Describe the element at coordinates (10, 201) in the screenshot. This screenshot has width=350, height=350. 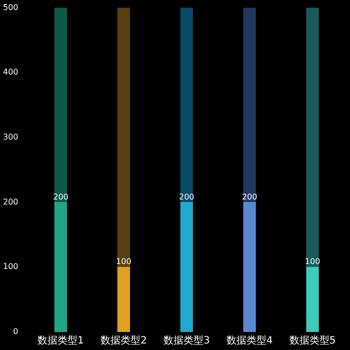
I see `y-tick-label: 200` at that location.